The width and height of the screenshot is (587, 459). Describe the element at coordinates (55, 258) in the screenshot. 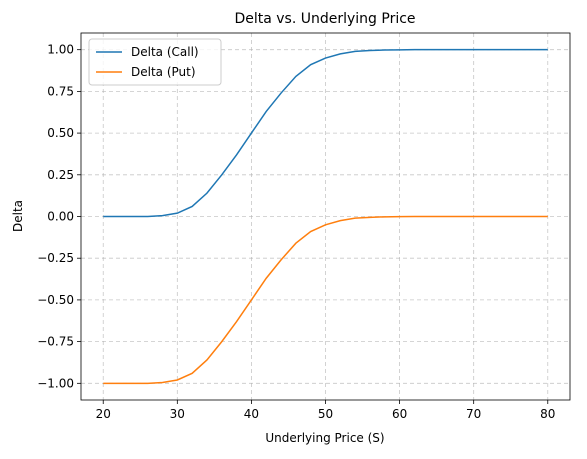

I see `y-tick-label: −0.25` at that location.